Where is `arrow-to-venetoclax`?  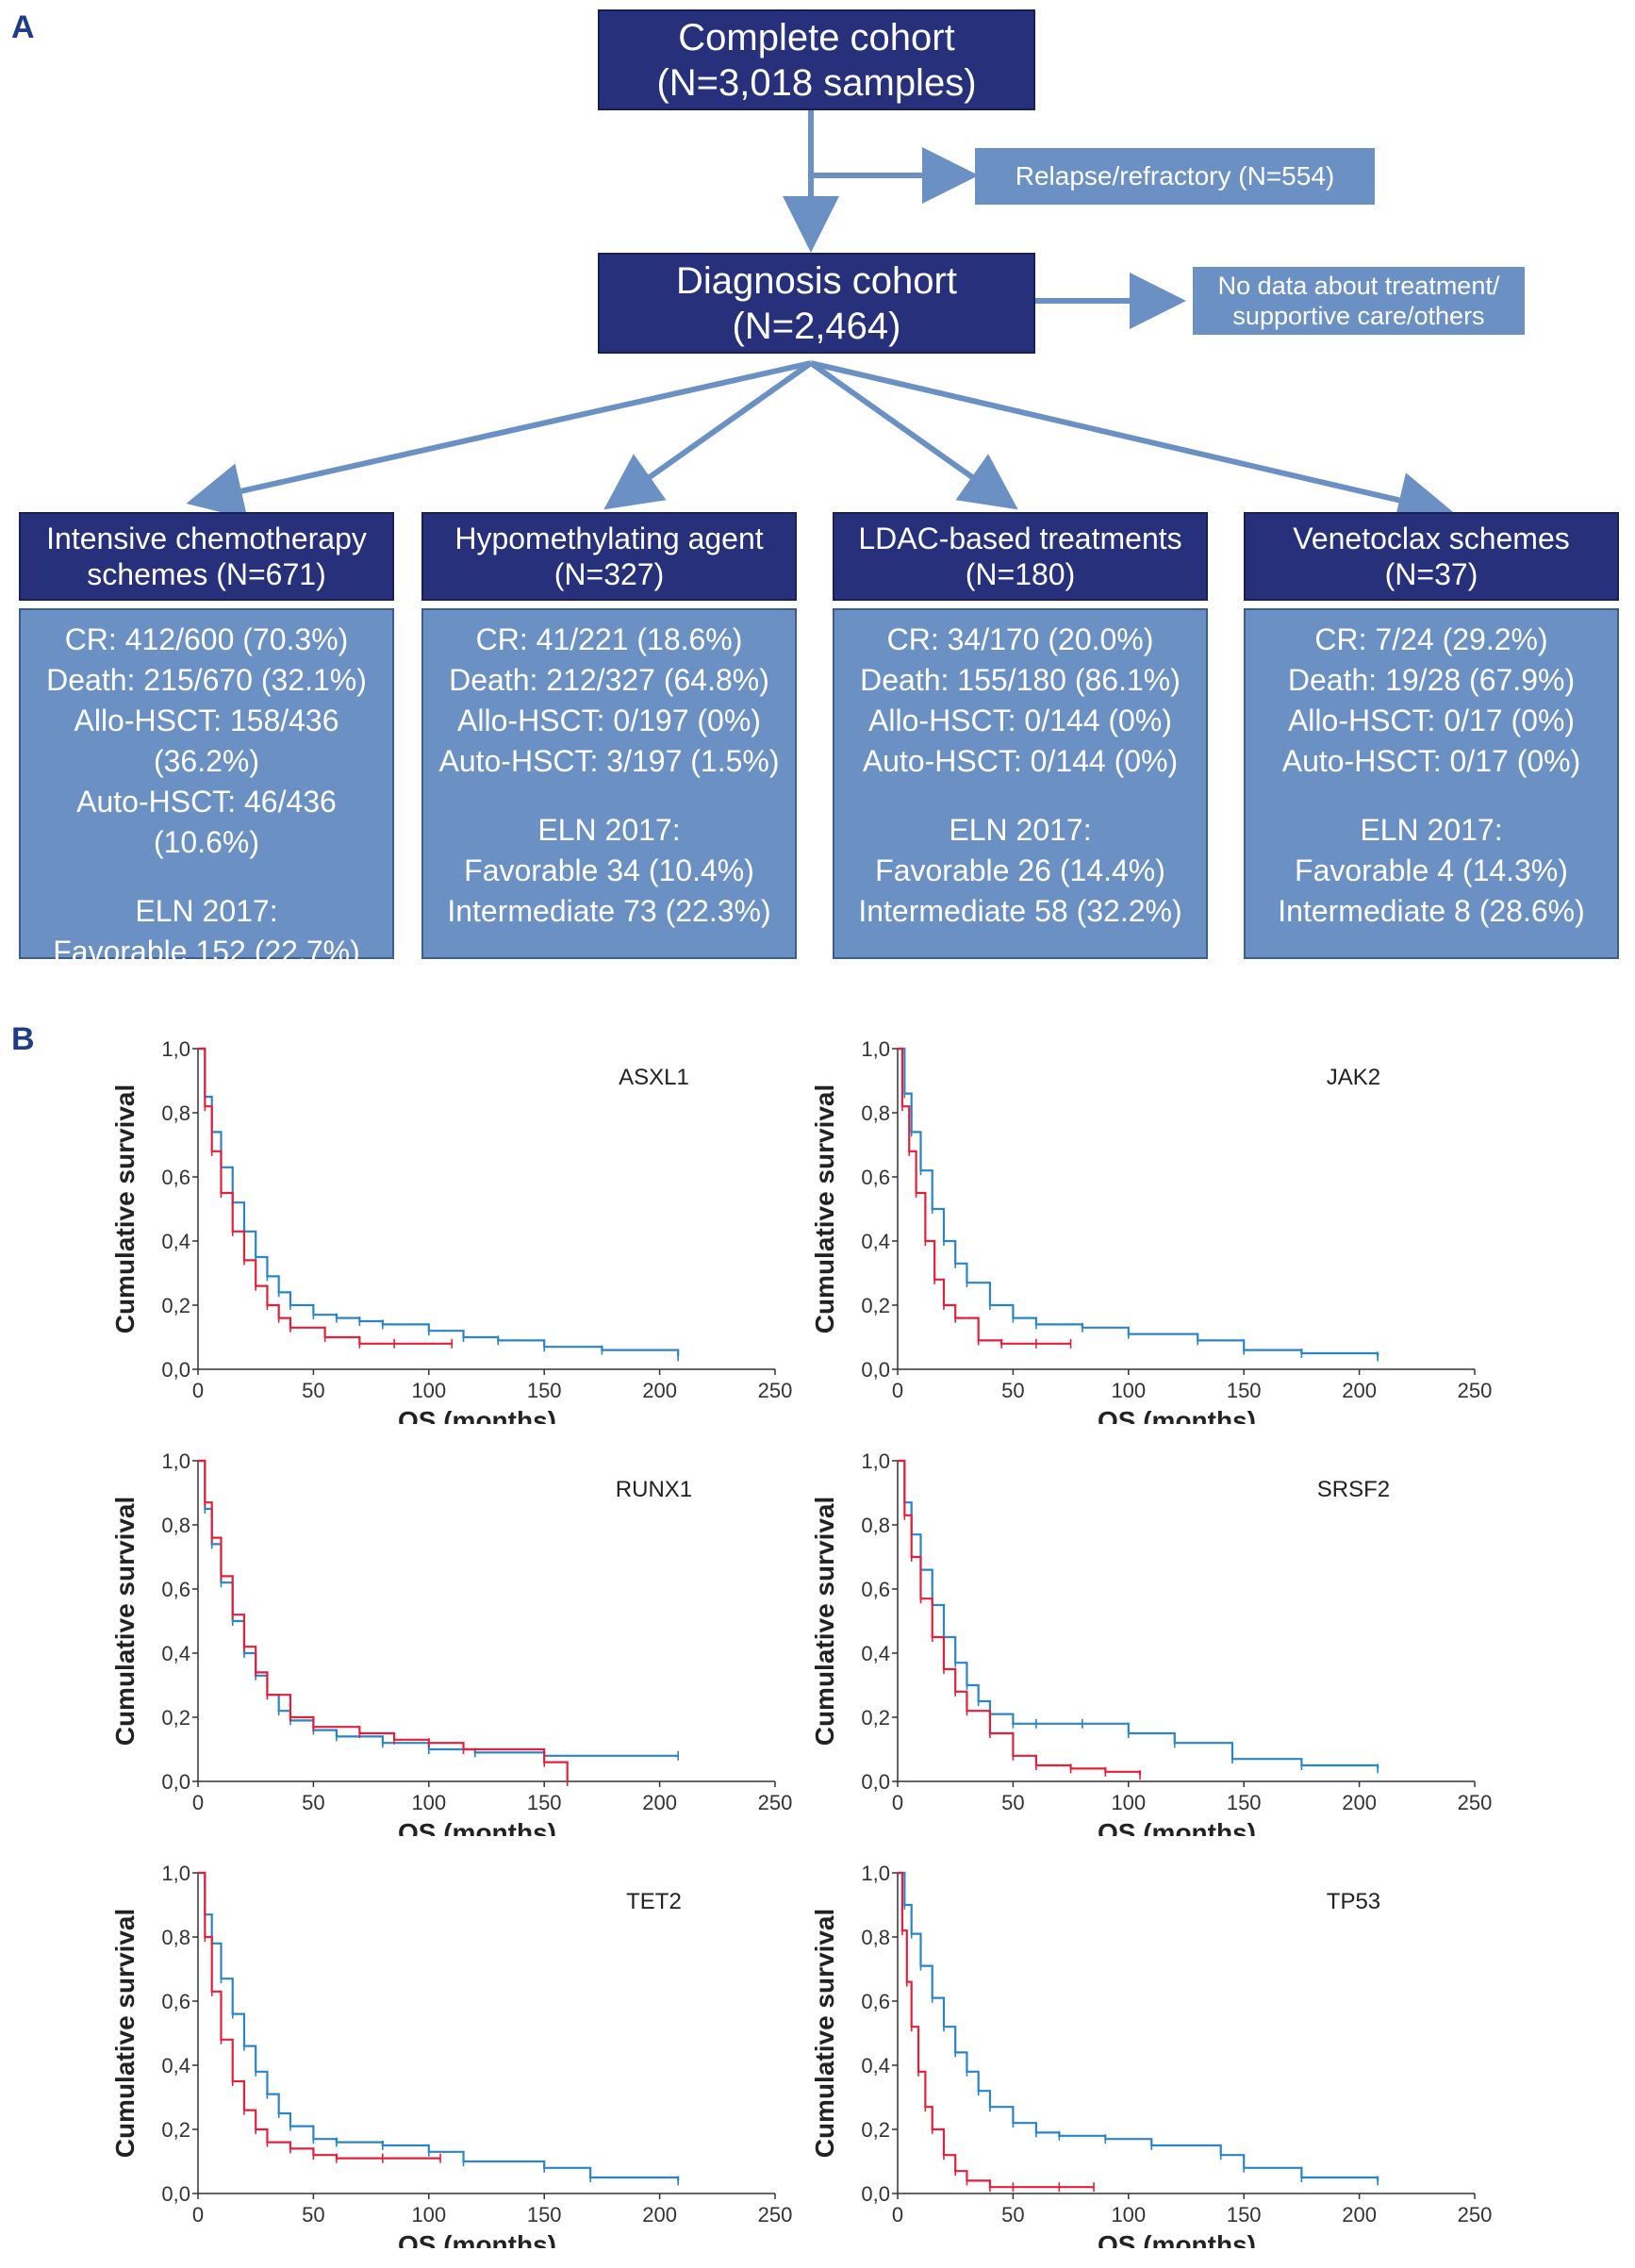
arrow-to-venetoclax is located at coordinates (1132, 444).